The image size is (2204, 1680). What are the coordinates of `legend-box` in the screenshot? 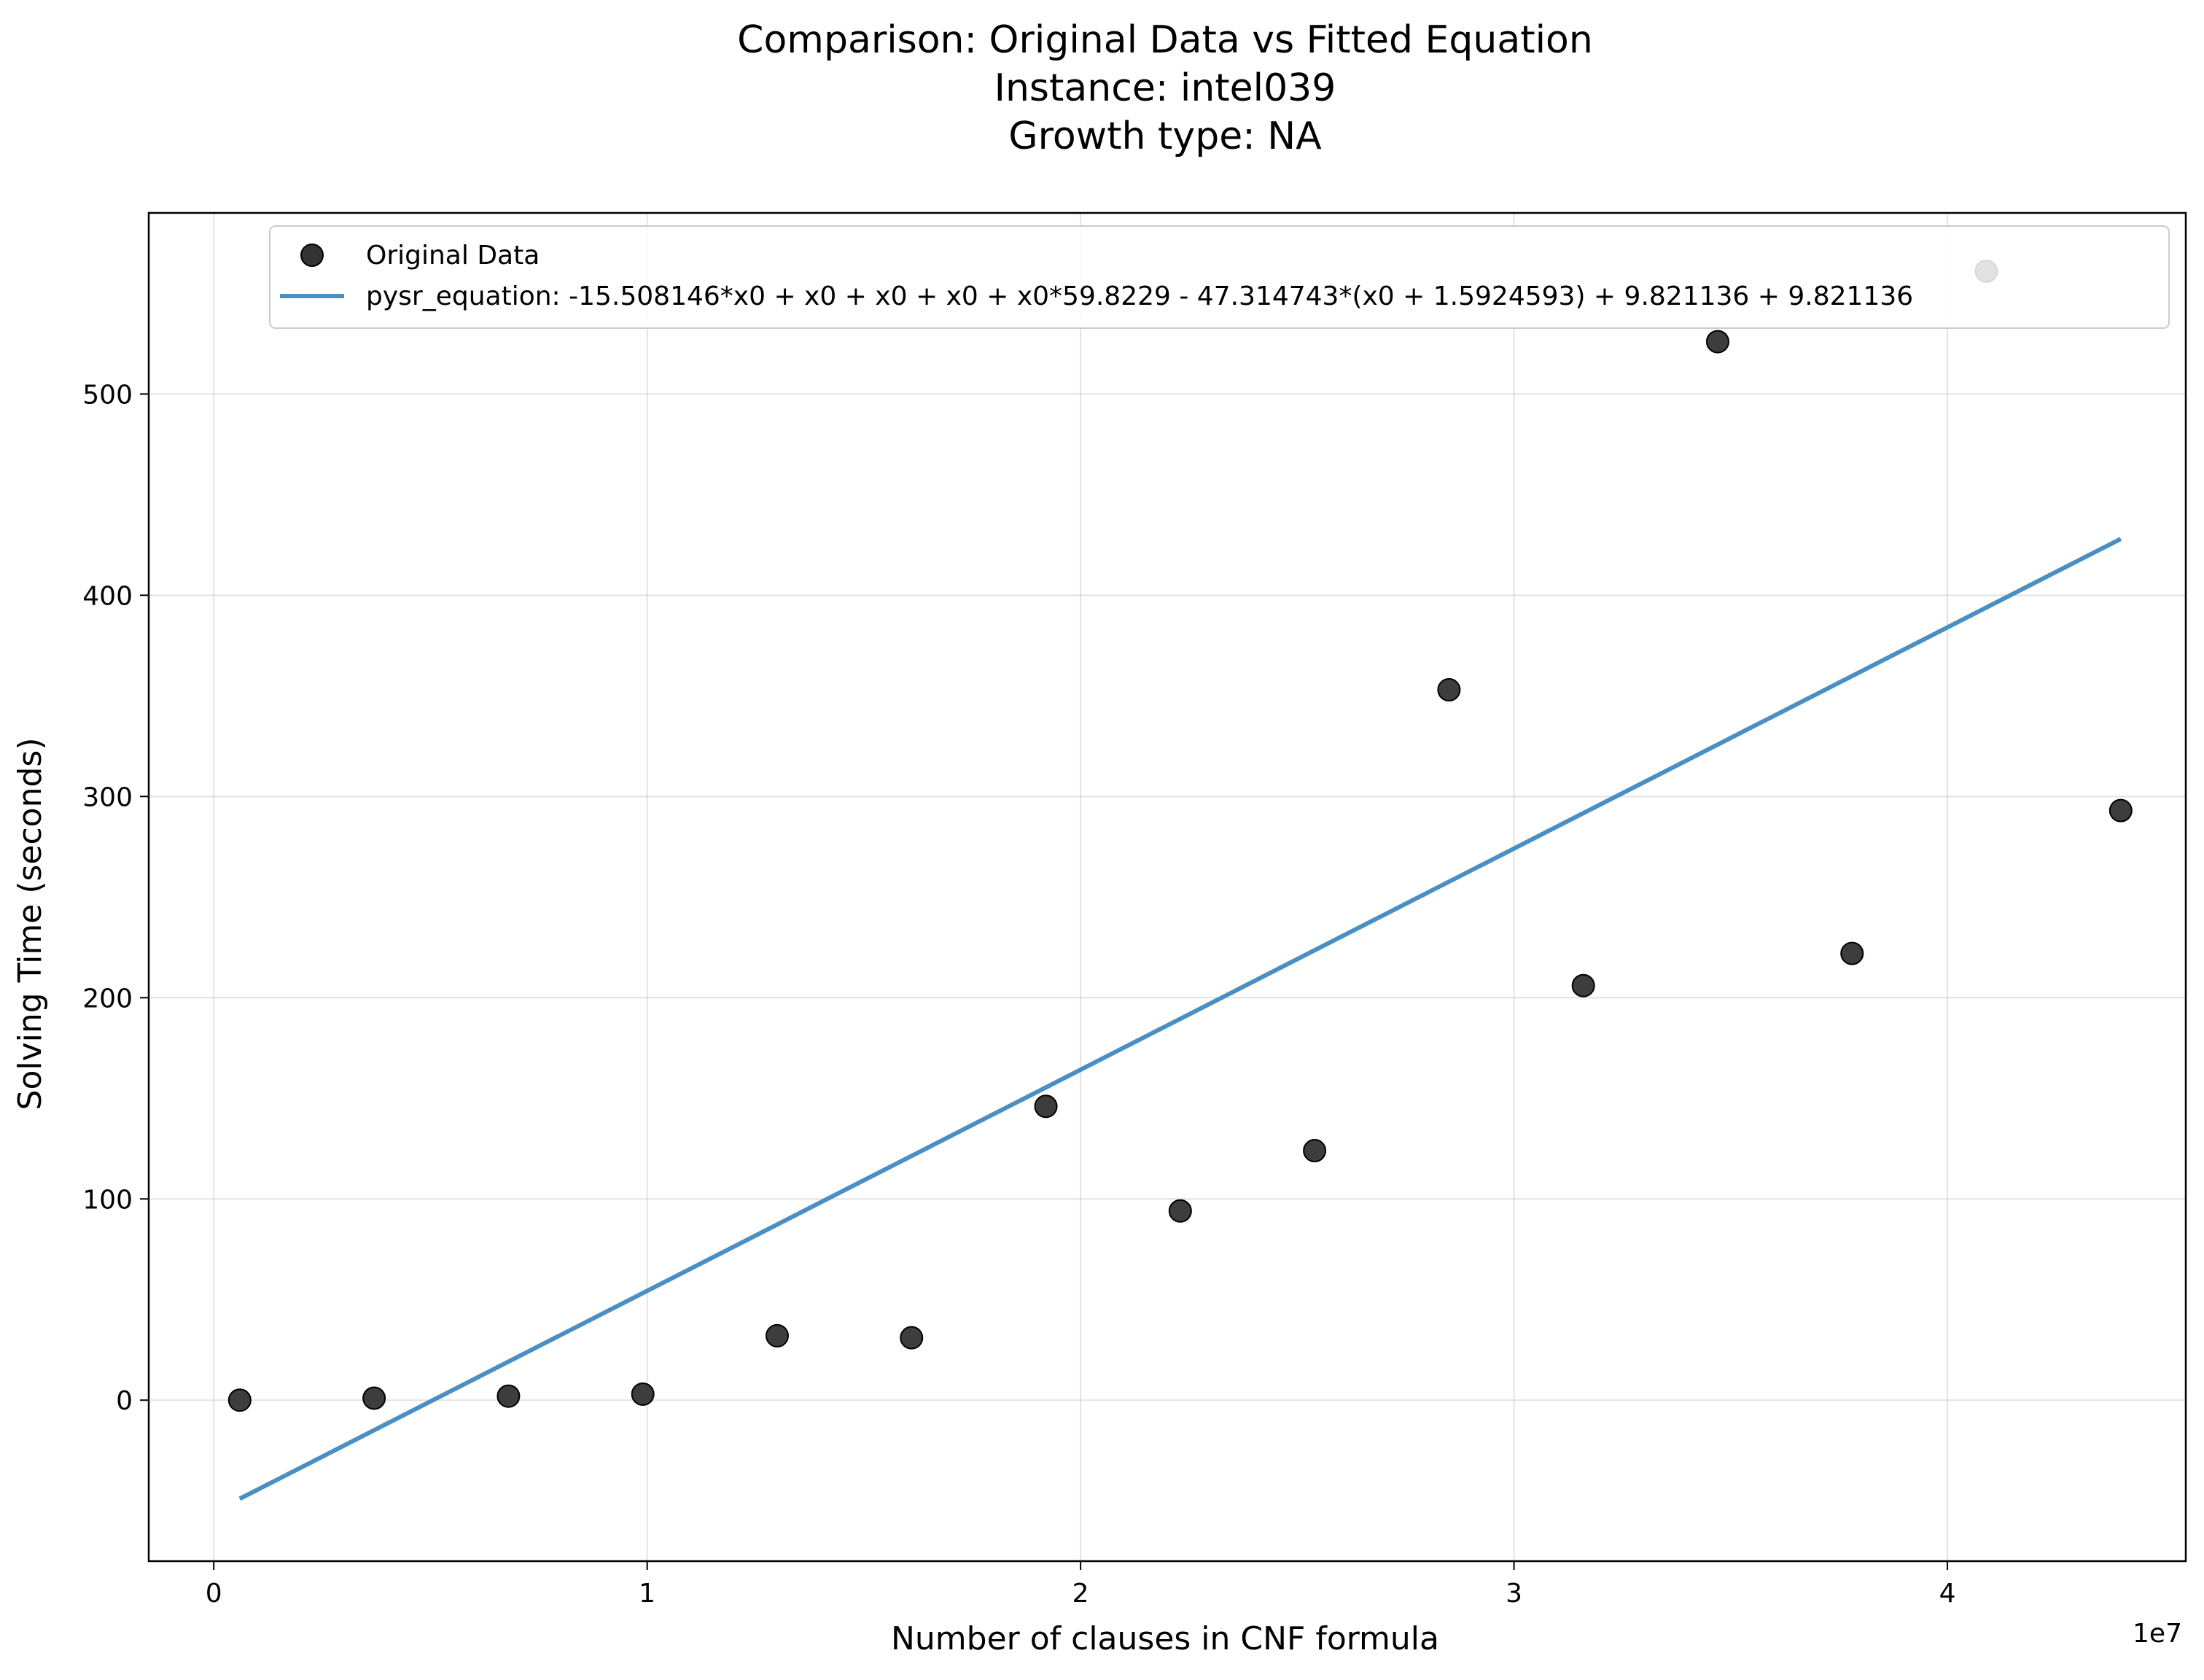 It's located at (1219, 277).